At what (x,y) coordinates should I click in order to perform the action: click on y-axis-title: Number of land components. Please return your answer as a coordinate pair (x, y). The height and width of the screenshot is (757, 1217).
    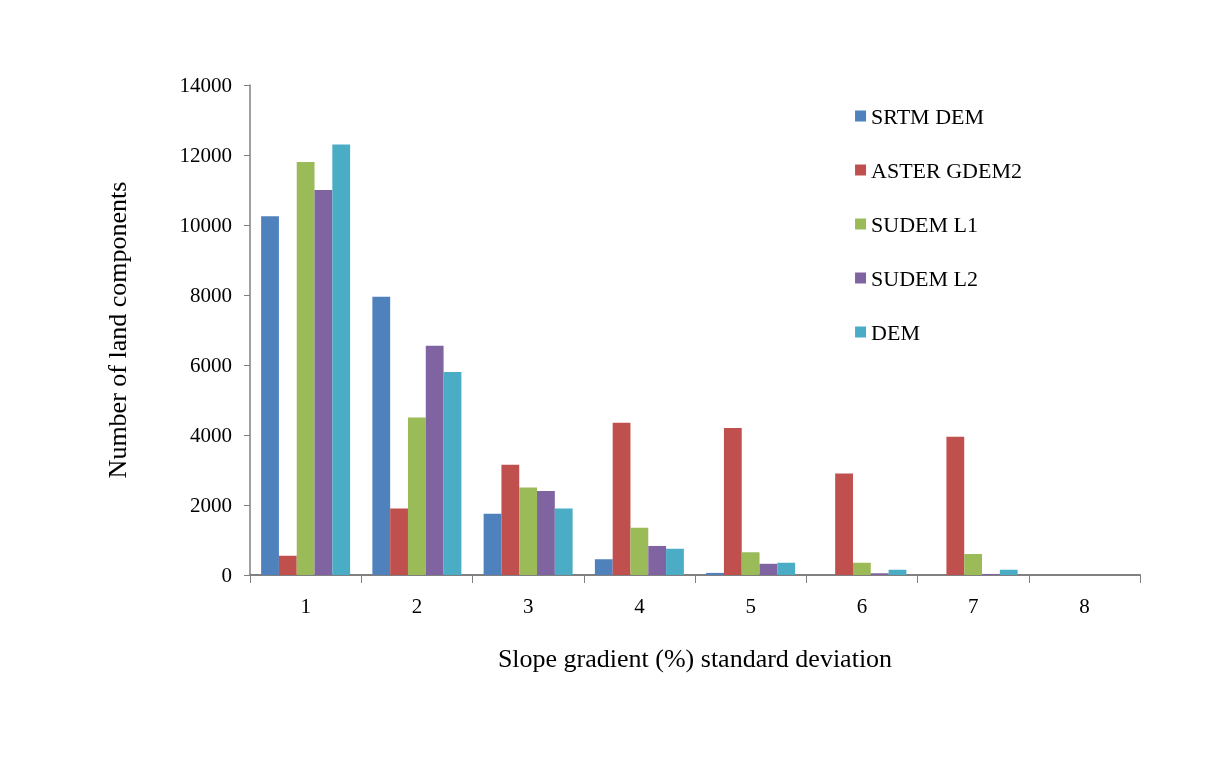
    Looking at the image, I should click on (117, 330).